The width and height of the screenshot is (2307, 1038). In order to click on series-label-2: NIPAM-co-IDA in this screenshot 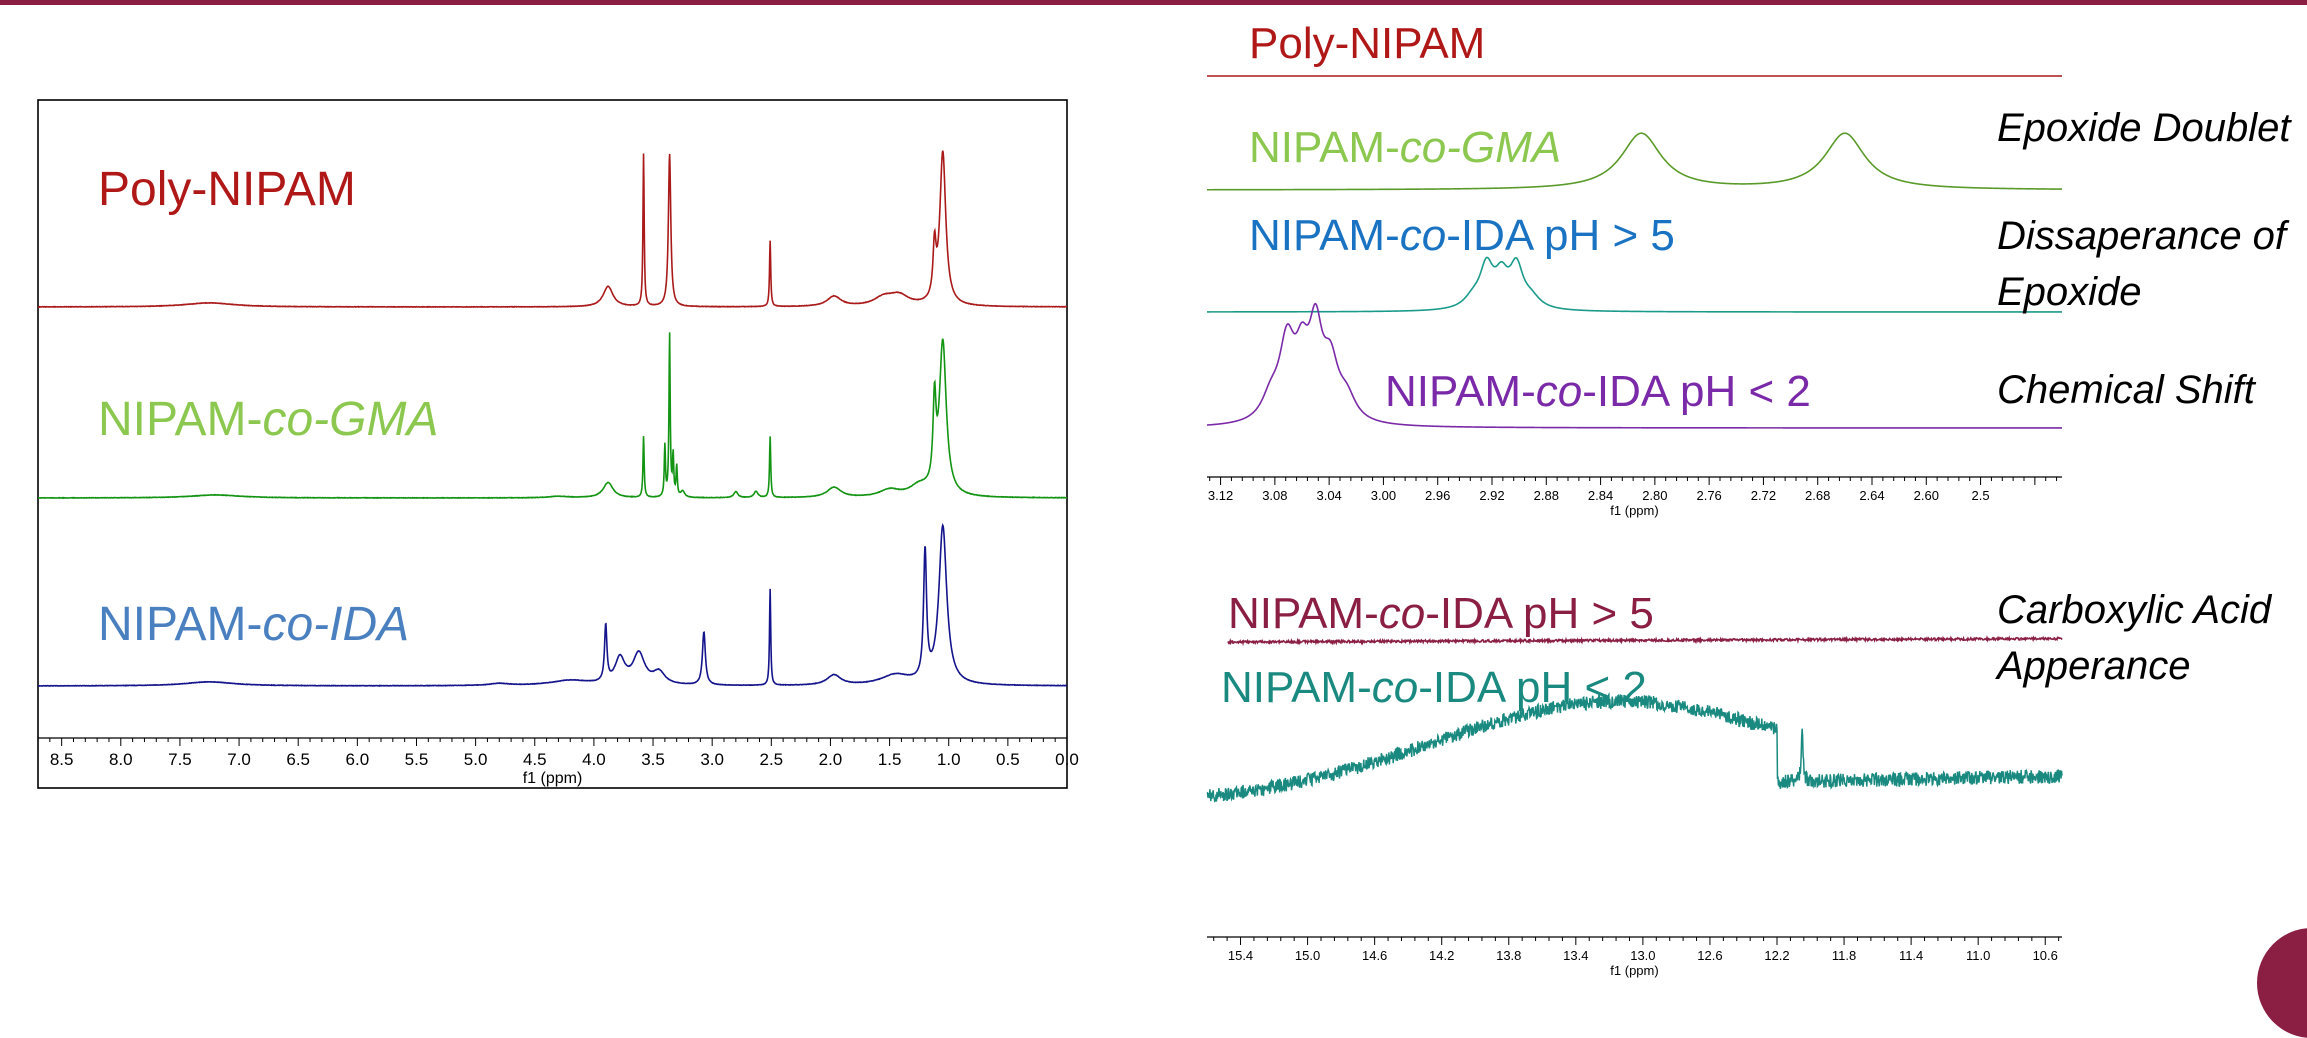, I will do `click(253, 624)`.